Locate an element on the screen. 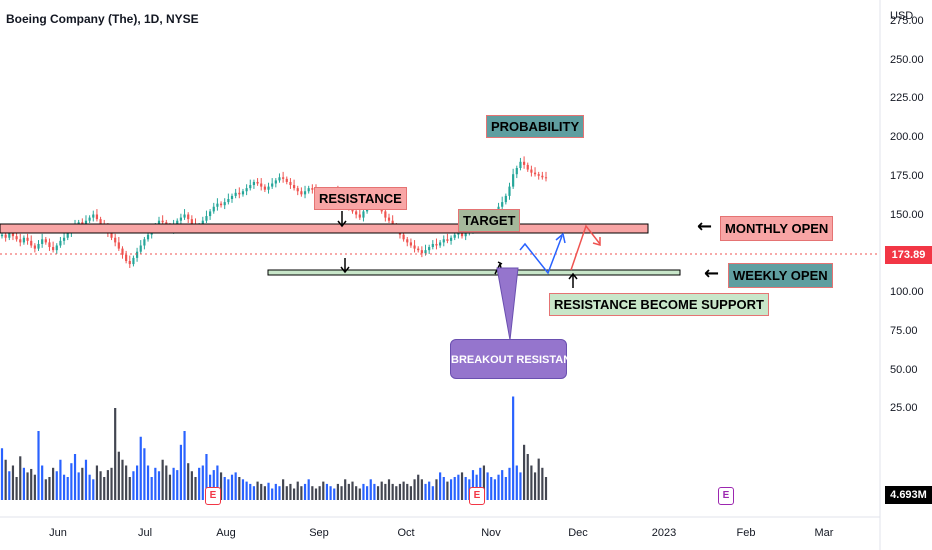 Image resolution: width=932 pixels, height=550 pixels. bullish-arrow-icon is located at coordinates (560, 238).